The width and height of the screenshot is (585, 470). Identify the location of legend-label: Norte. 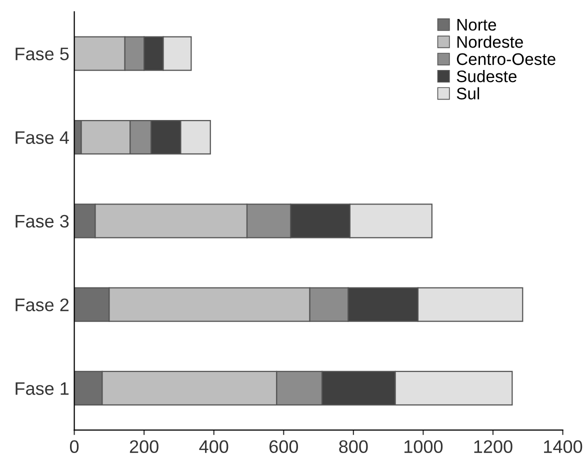
(476, 25).